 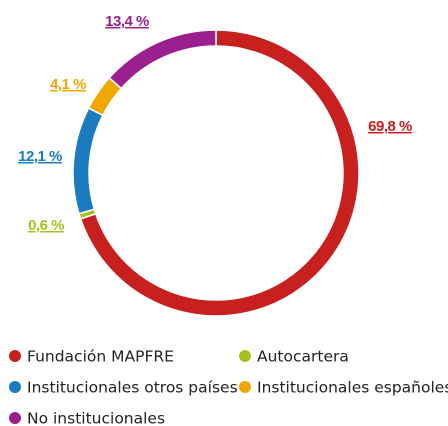 What do you see at coordinates (96, 418) in the screenshot?
I see `legend-label: No institucionales` at bounding box center [96, 418].